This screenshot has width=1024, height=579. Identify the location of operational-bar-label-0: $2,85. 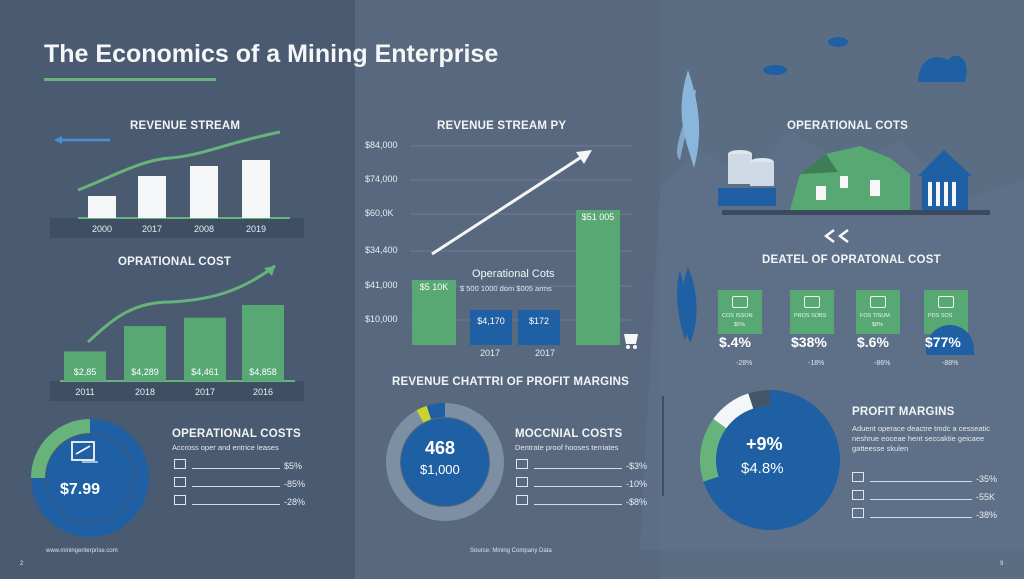
(85, 372).